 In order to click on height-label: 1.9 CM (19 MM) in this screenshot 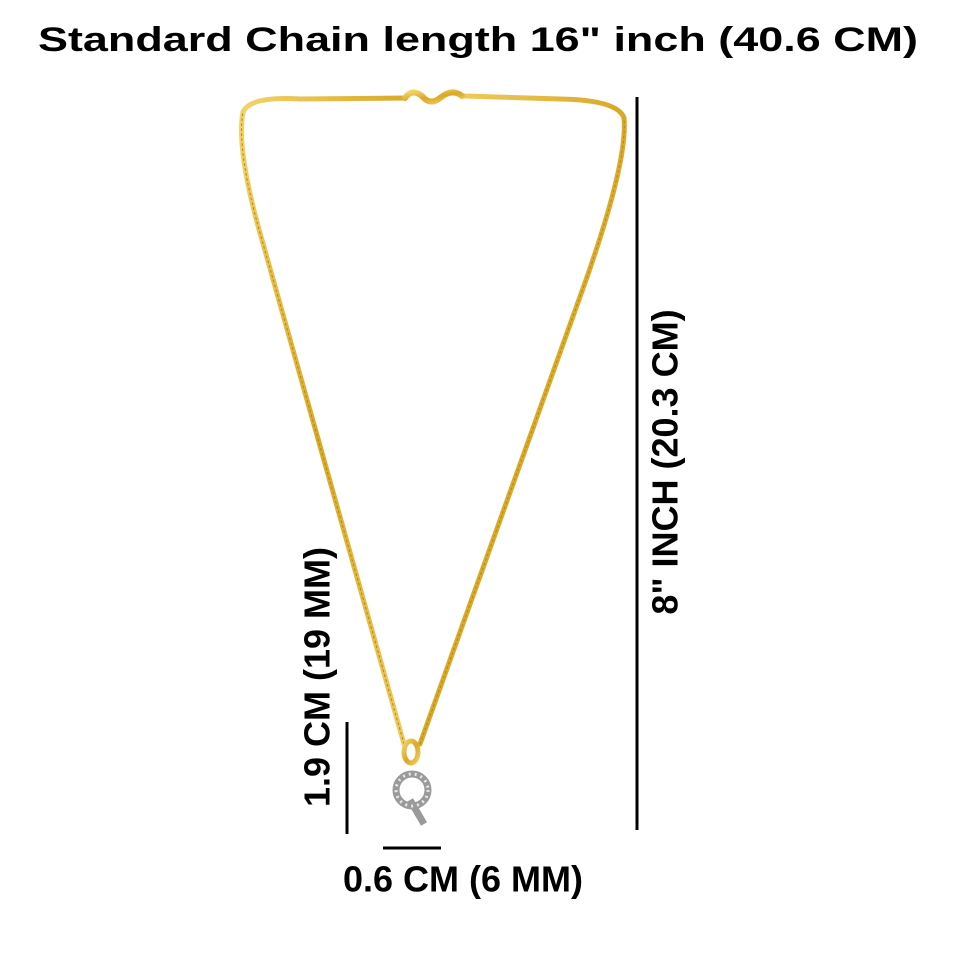, I will do `click(317, 677)`.